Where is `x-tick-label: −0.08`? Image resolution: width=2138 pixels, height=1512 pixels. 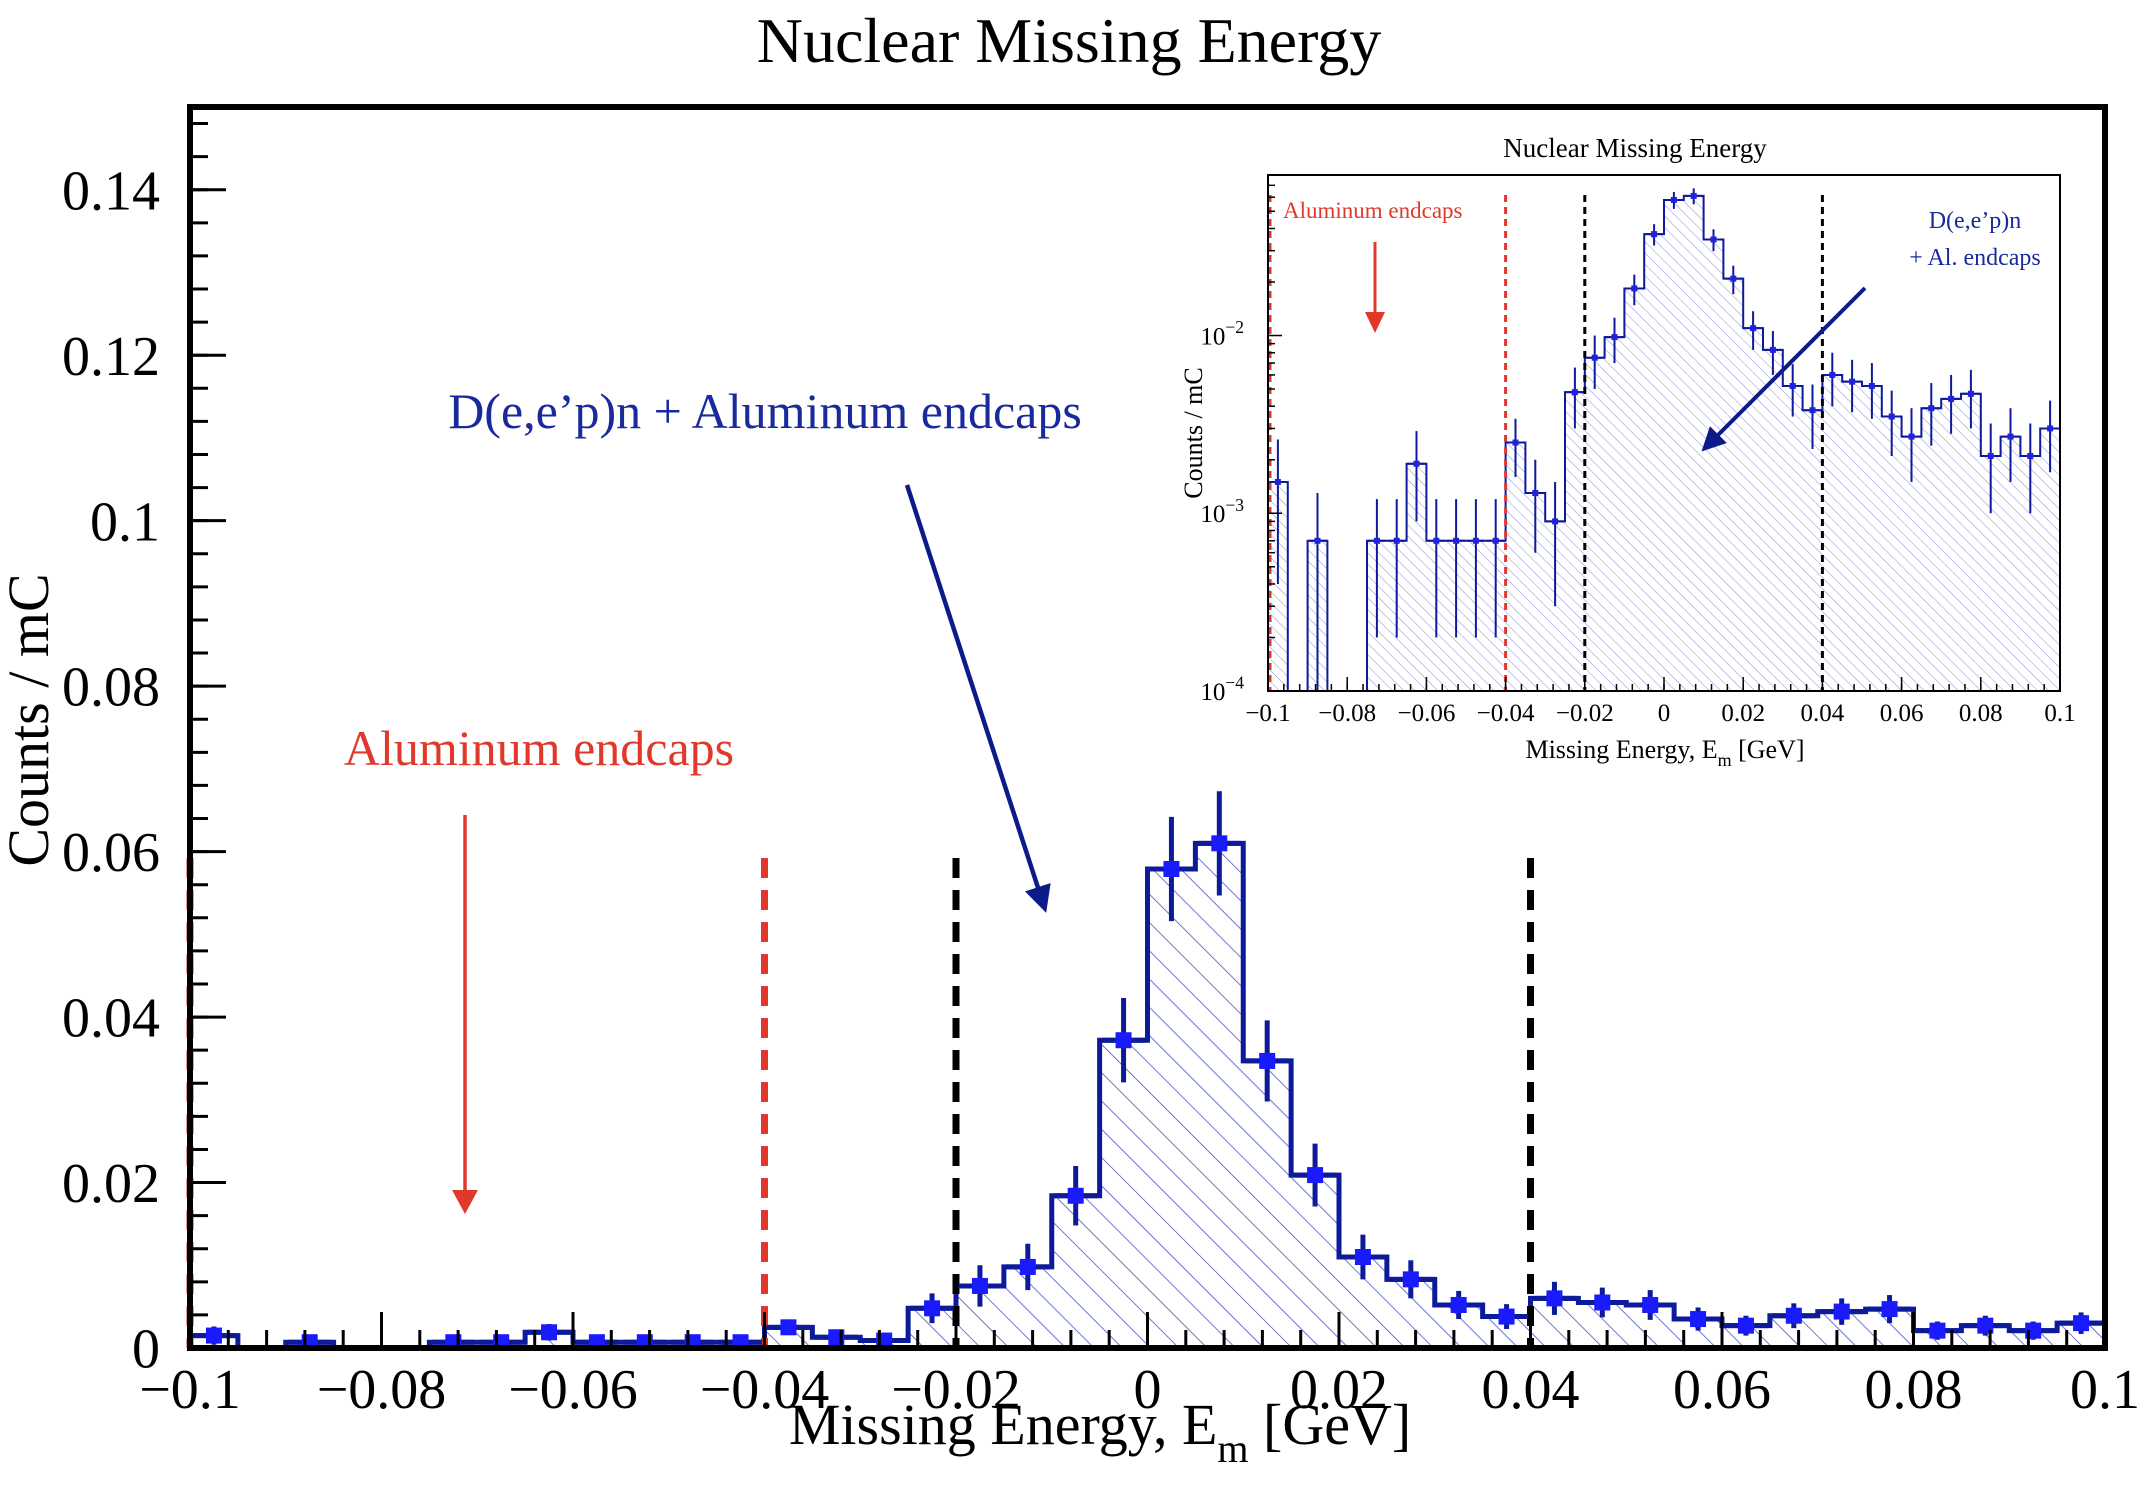 x-tick-label: −0.08 is located at coordinates (382, 1390).